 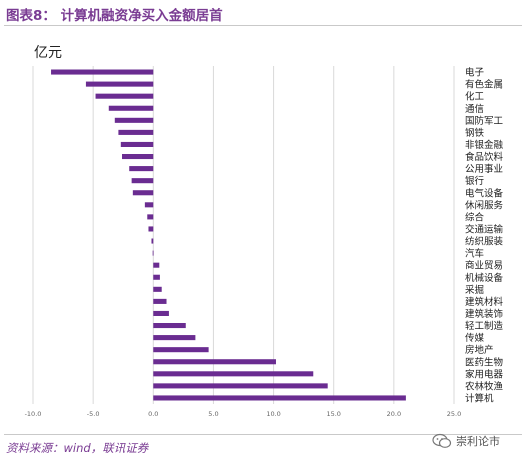 What do you see at coordinates (484, 386) in the screenshot?
I see `category-label: 农林牧渔` at bounding box center [484, 386].